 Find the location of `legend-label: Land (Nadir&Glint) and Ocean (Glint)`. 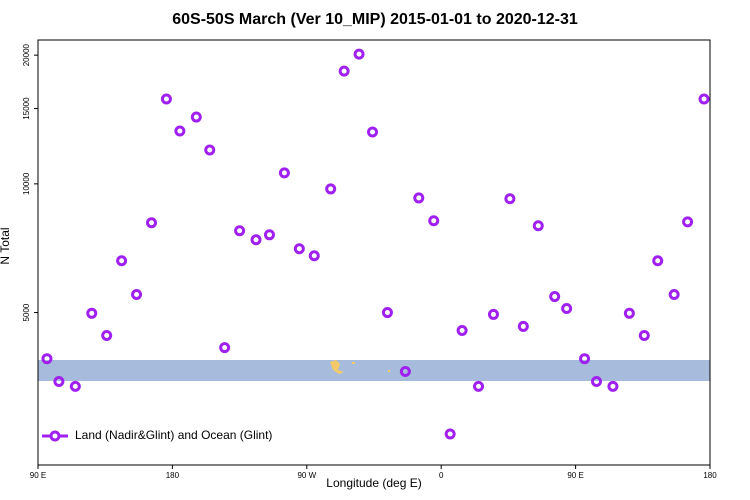

legend-label: Land (Nadir&Glint) and Ocean (Glint) is located at coordinates (173, 435).